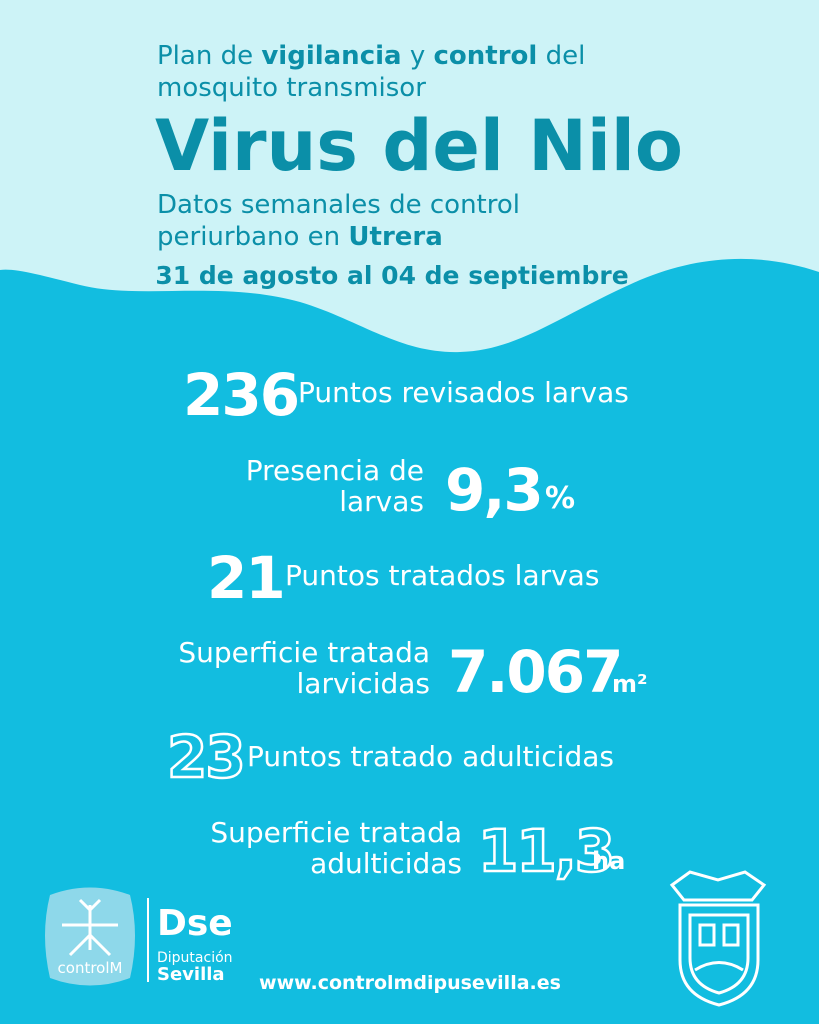  I want to click on stat-label: Presencia de, so click(335, 470).